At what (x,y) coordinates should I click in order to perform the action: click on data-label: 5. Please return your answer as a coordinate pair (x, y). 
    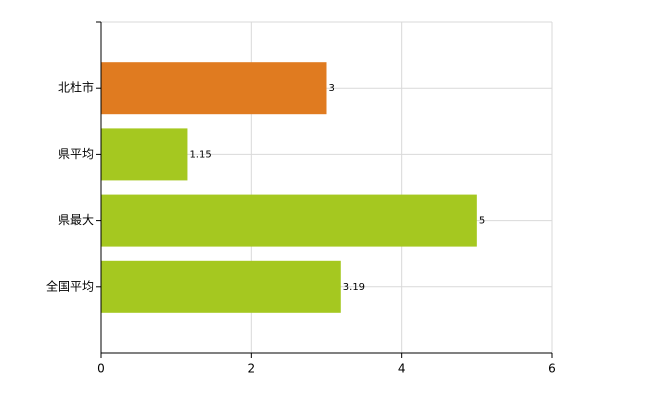
    Looking at the image, I should click on (482, 221).